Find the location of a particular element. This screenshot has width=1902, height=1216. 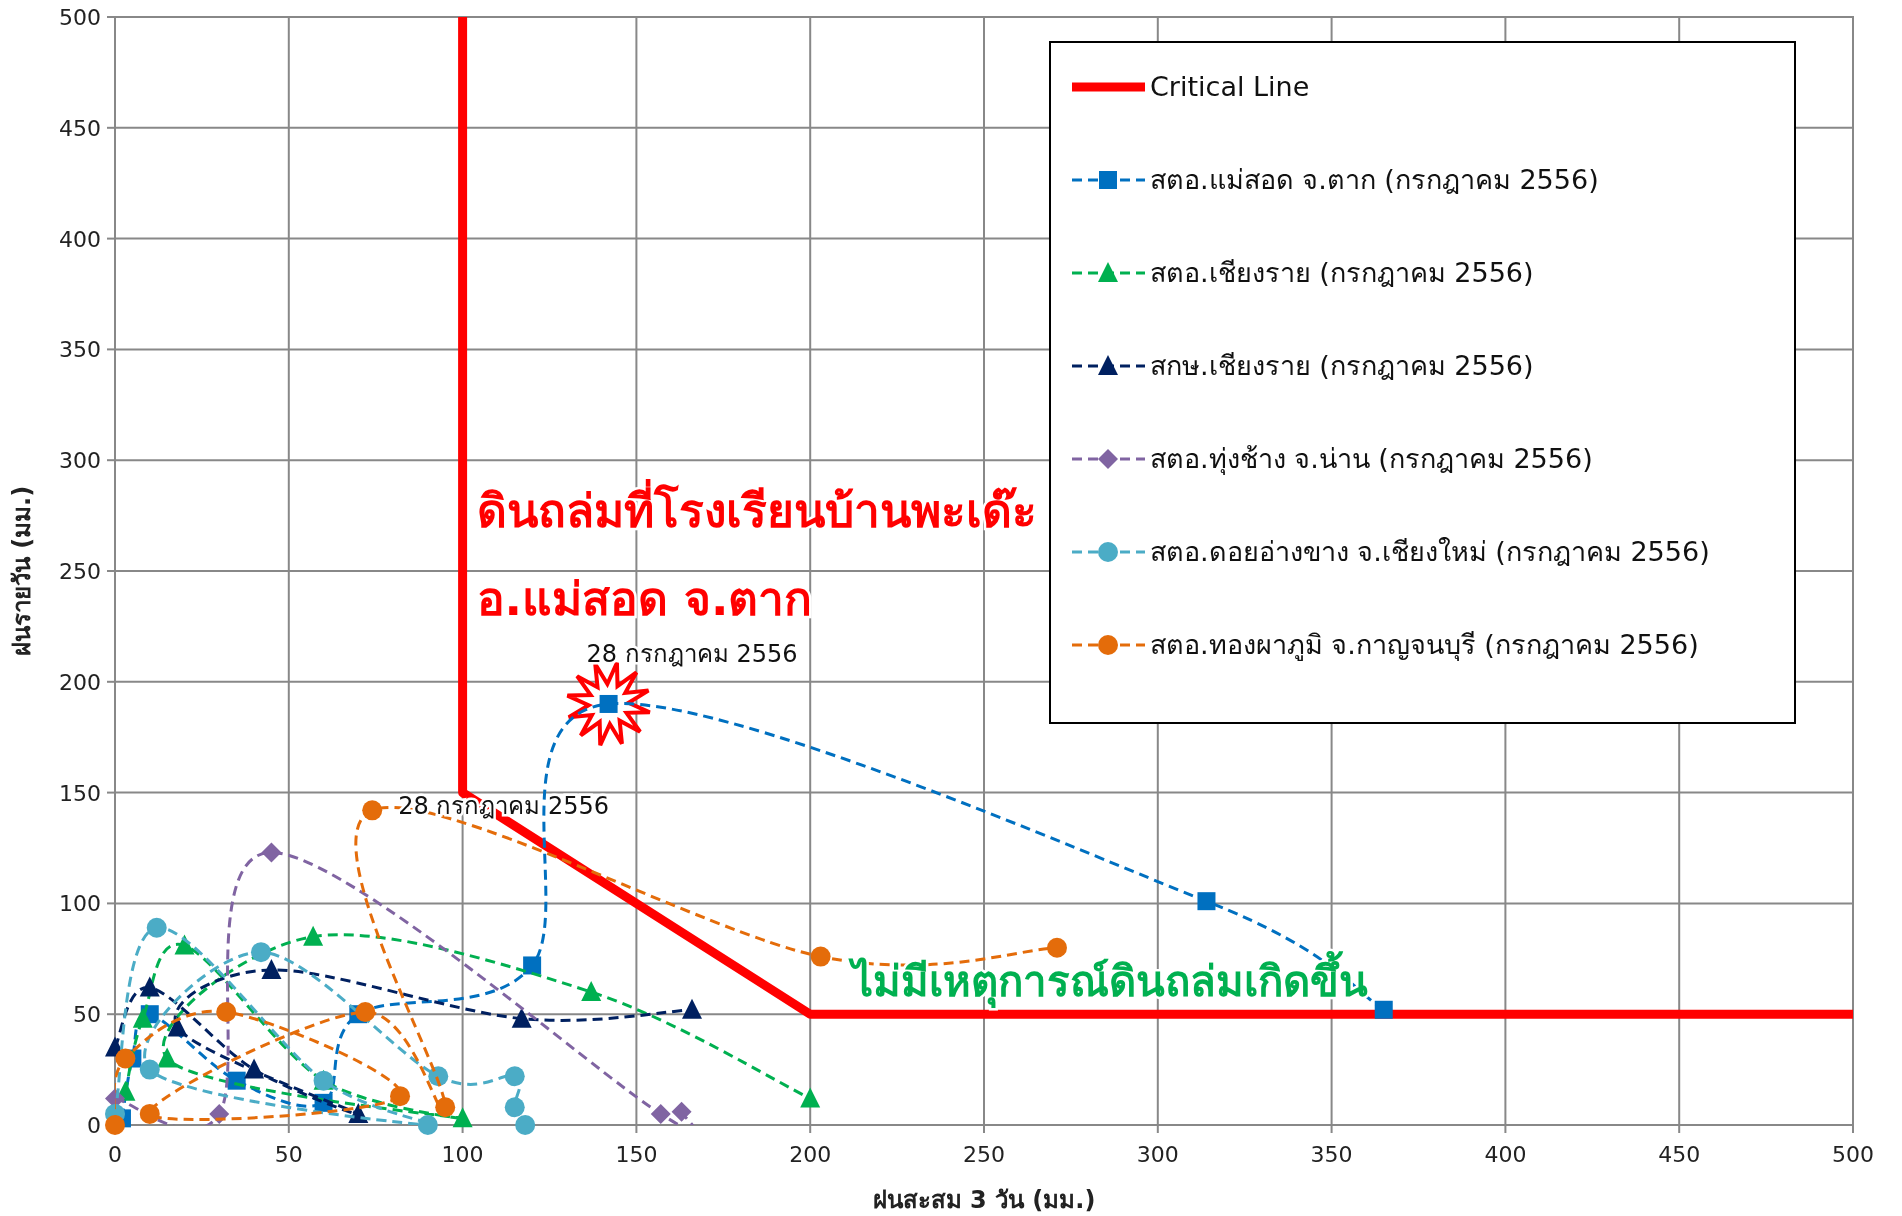

y-tick-label: 400 is located at coordinates (80, 239).